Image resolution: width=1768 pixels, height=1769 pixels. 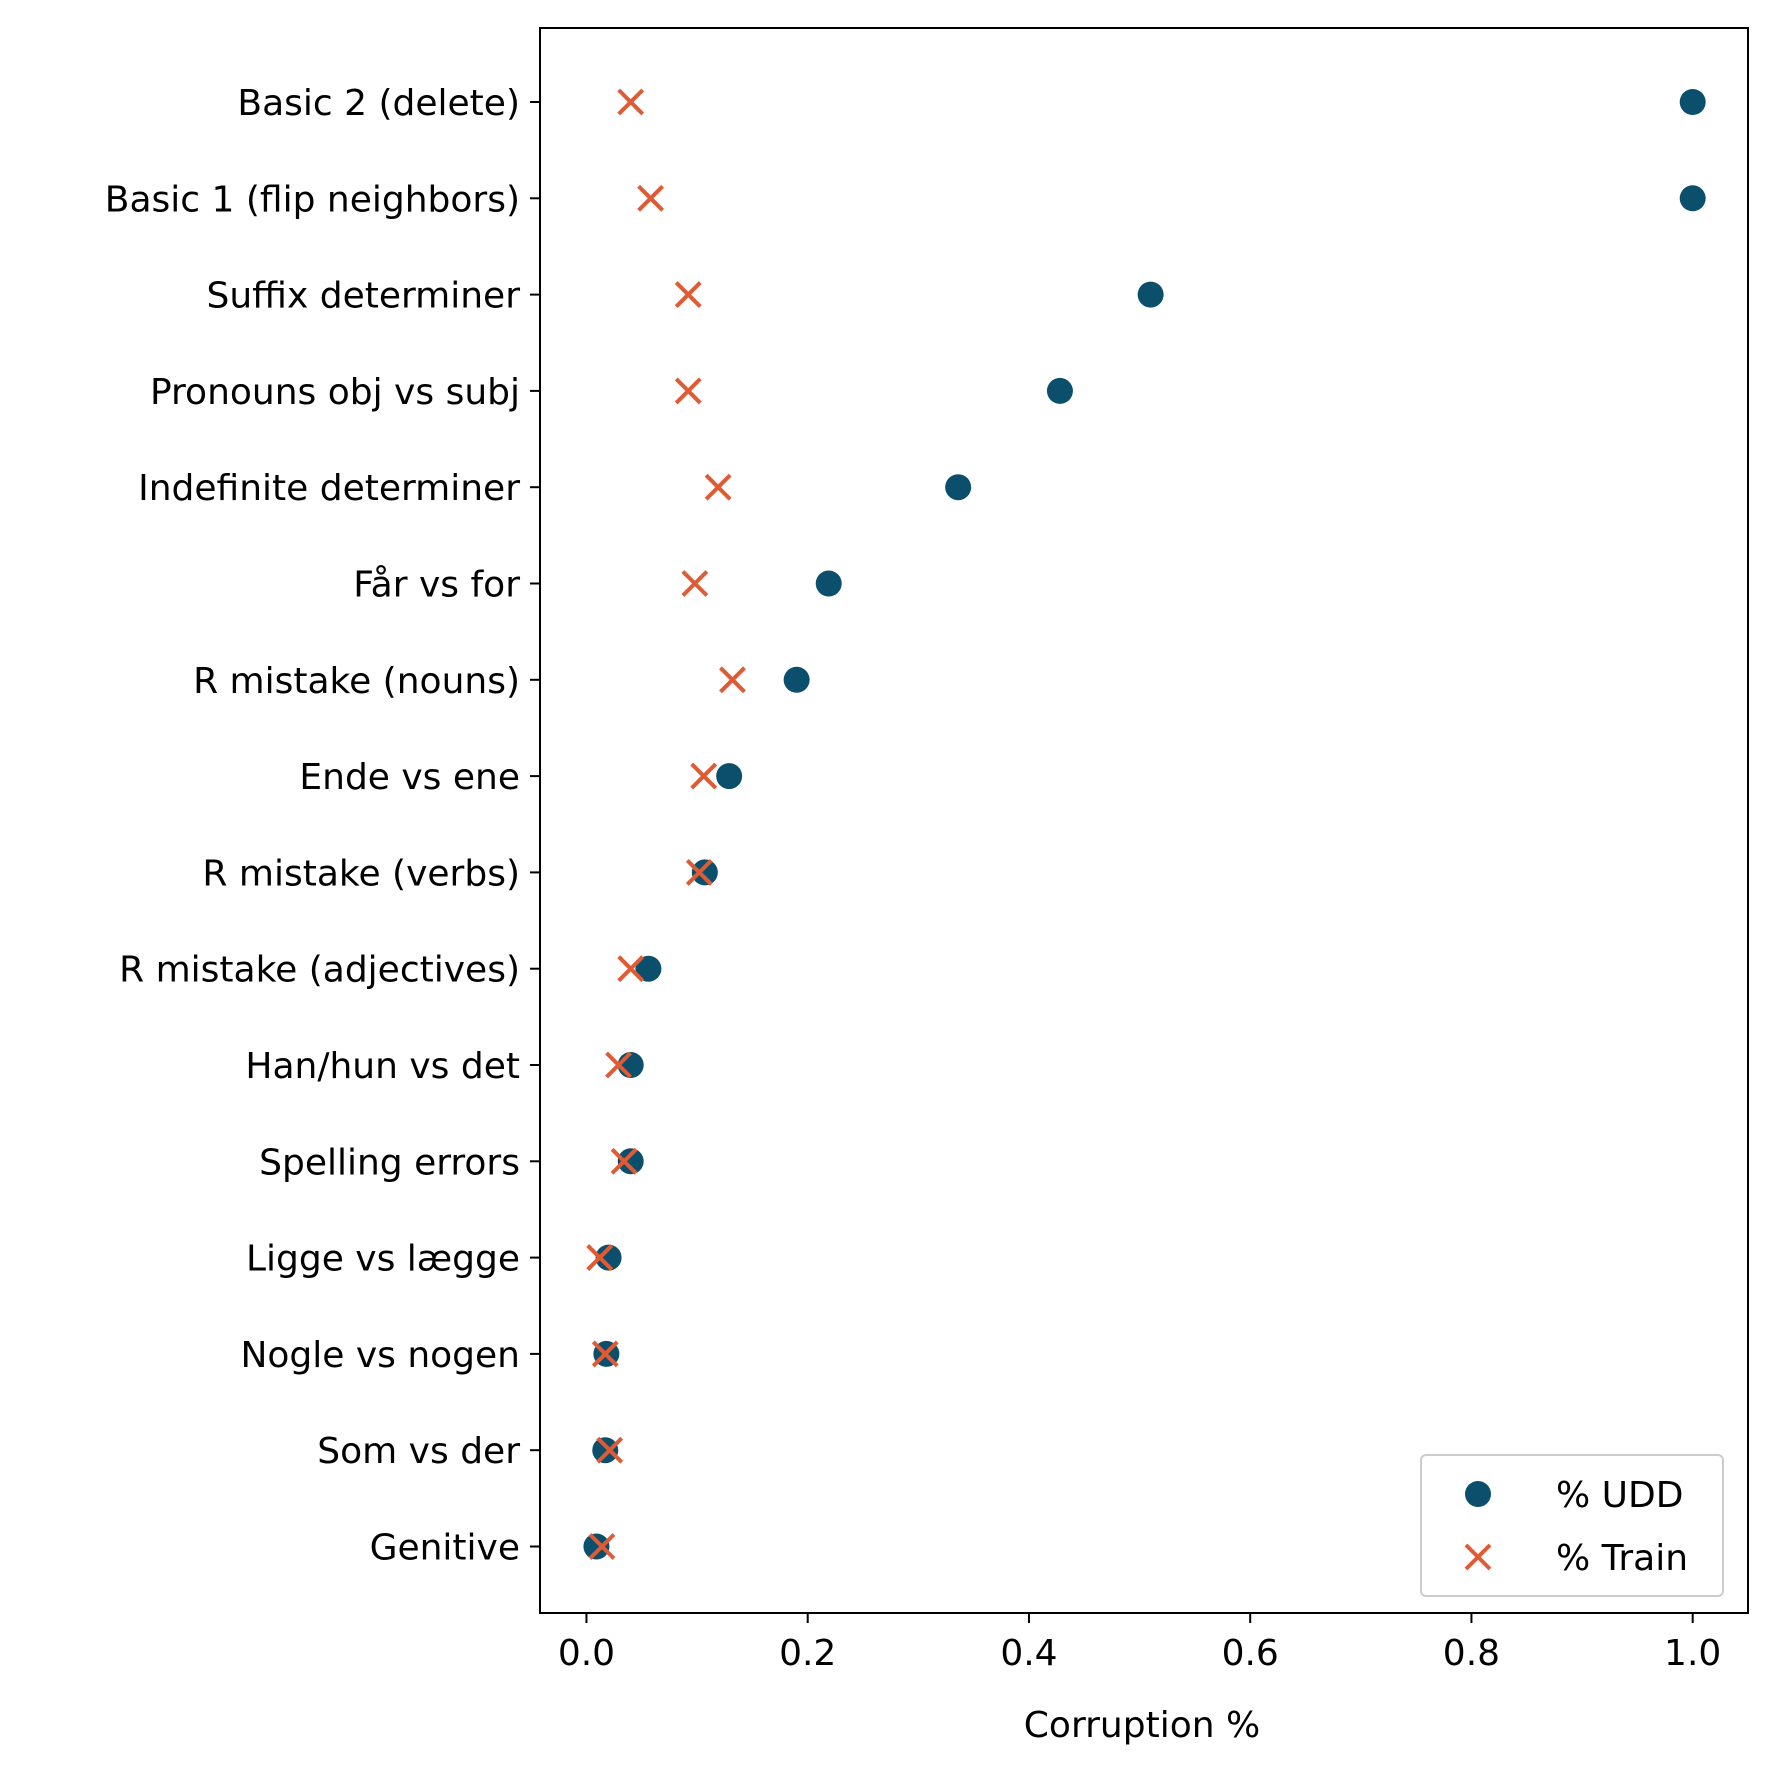 What do you see at coordinates (1471, 1653) in the screenshot?
I see `x-tick-label: 0.8` at bounding box center [1471, 1653].